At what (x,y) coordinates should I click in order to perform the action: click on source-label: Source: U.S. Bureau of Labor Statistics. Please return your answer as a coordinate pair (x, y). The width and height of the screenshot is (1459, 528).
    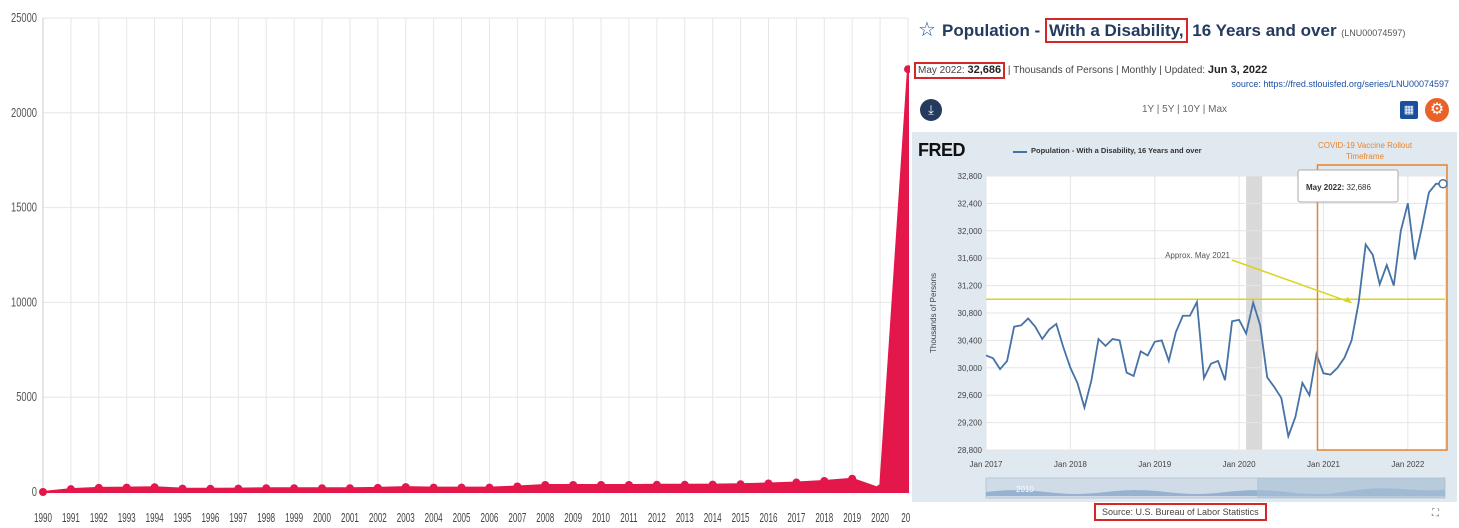
    Looking at the image, I should click on (1180, 512).